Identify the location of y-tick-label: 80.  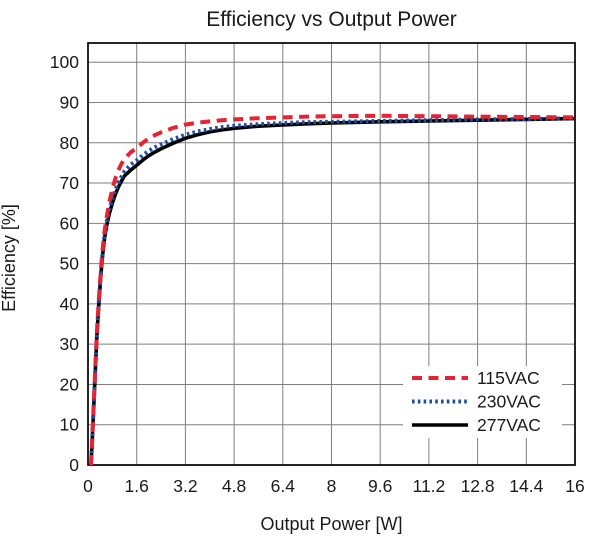
(70, 143).